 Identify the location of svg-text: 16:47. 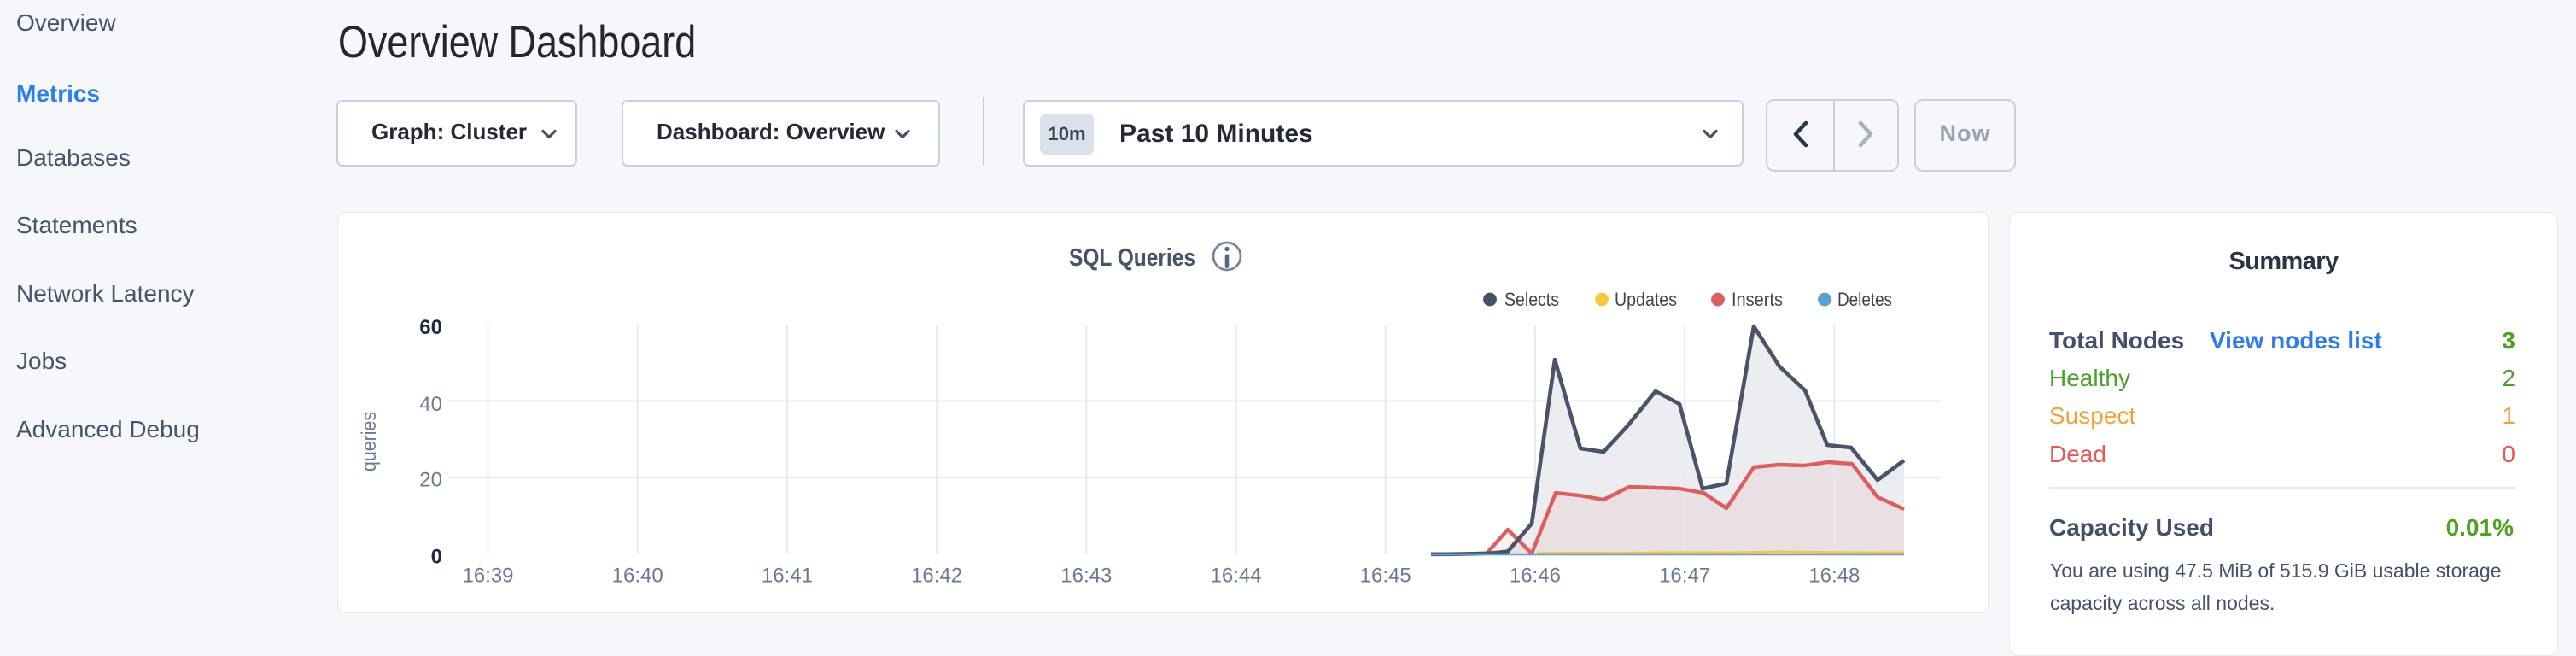
(1684, 576).